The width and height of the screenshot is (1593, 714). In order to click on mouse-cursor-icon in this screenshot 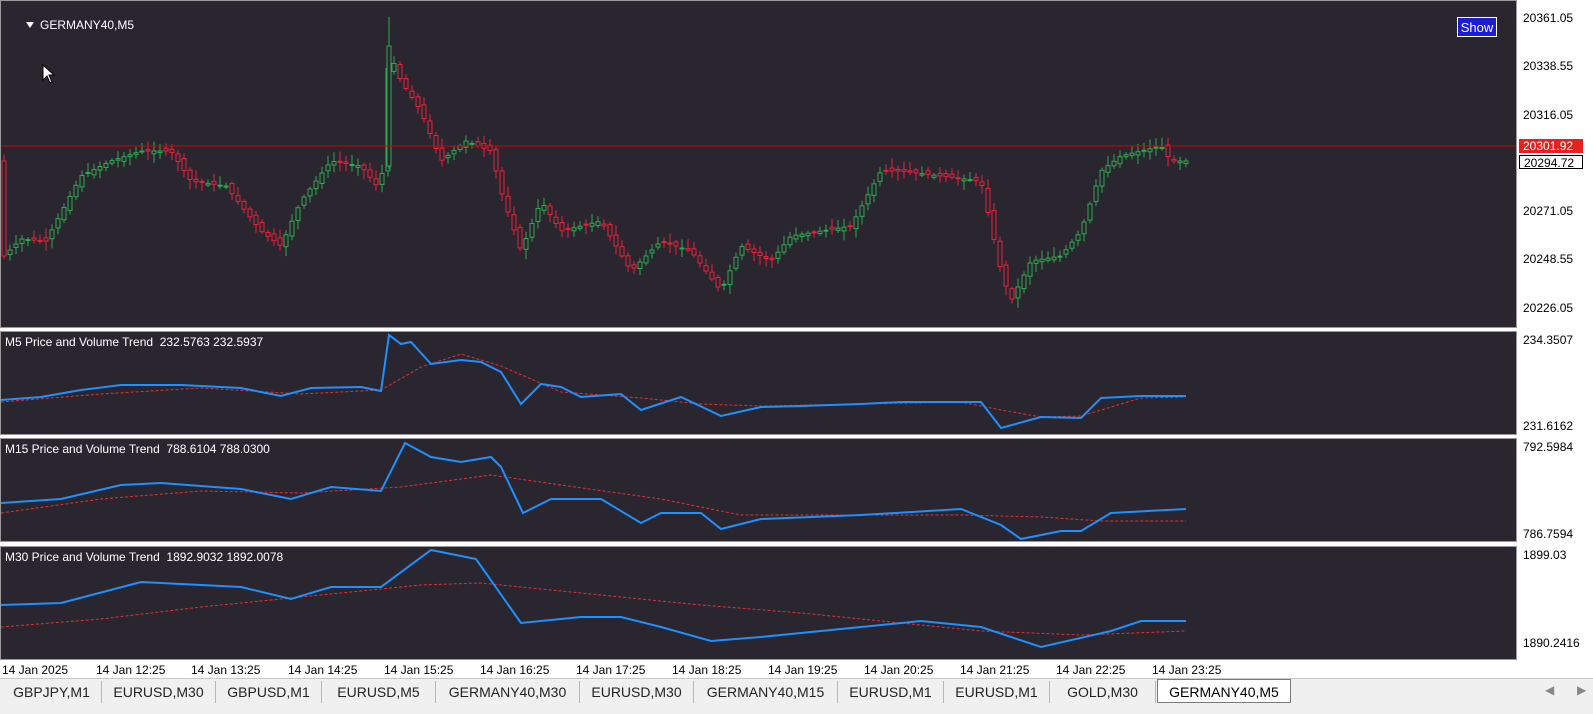, I will do `click(49, 74)`.